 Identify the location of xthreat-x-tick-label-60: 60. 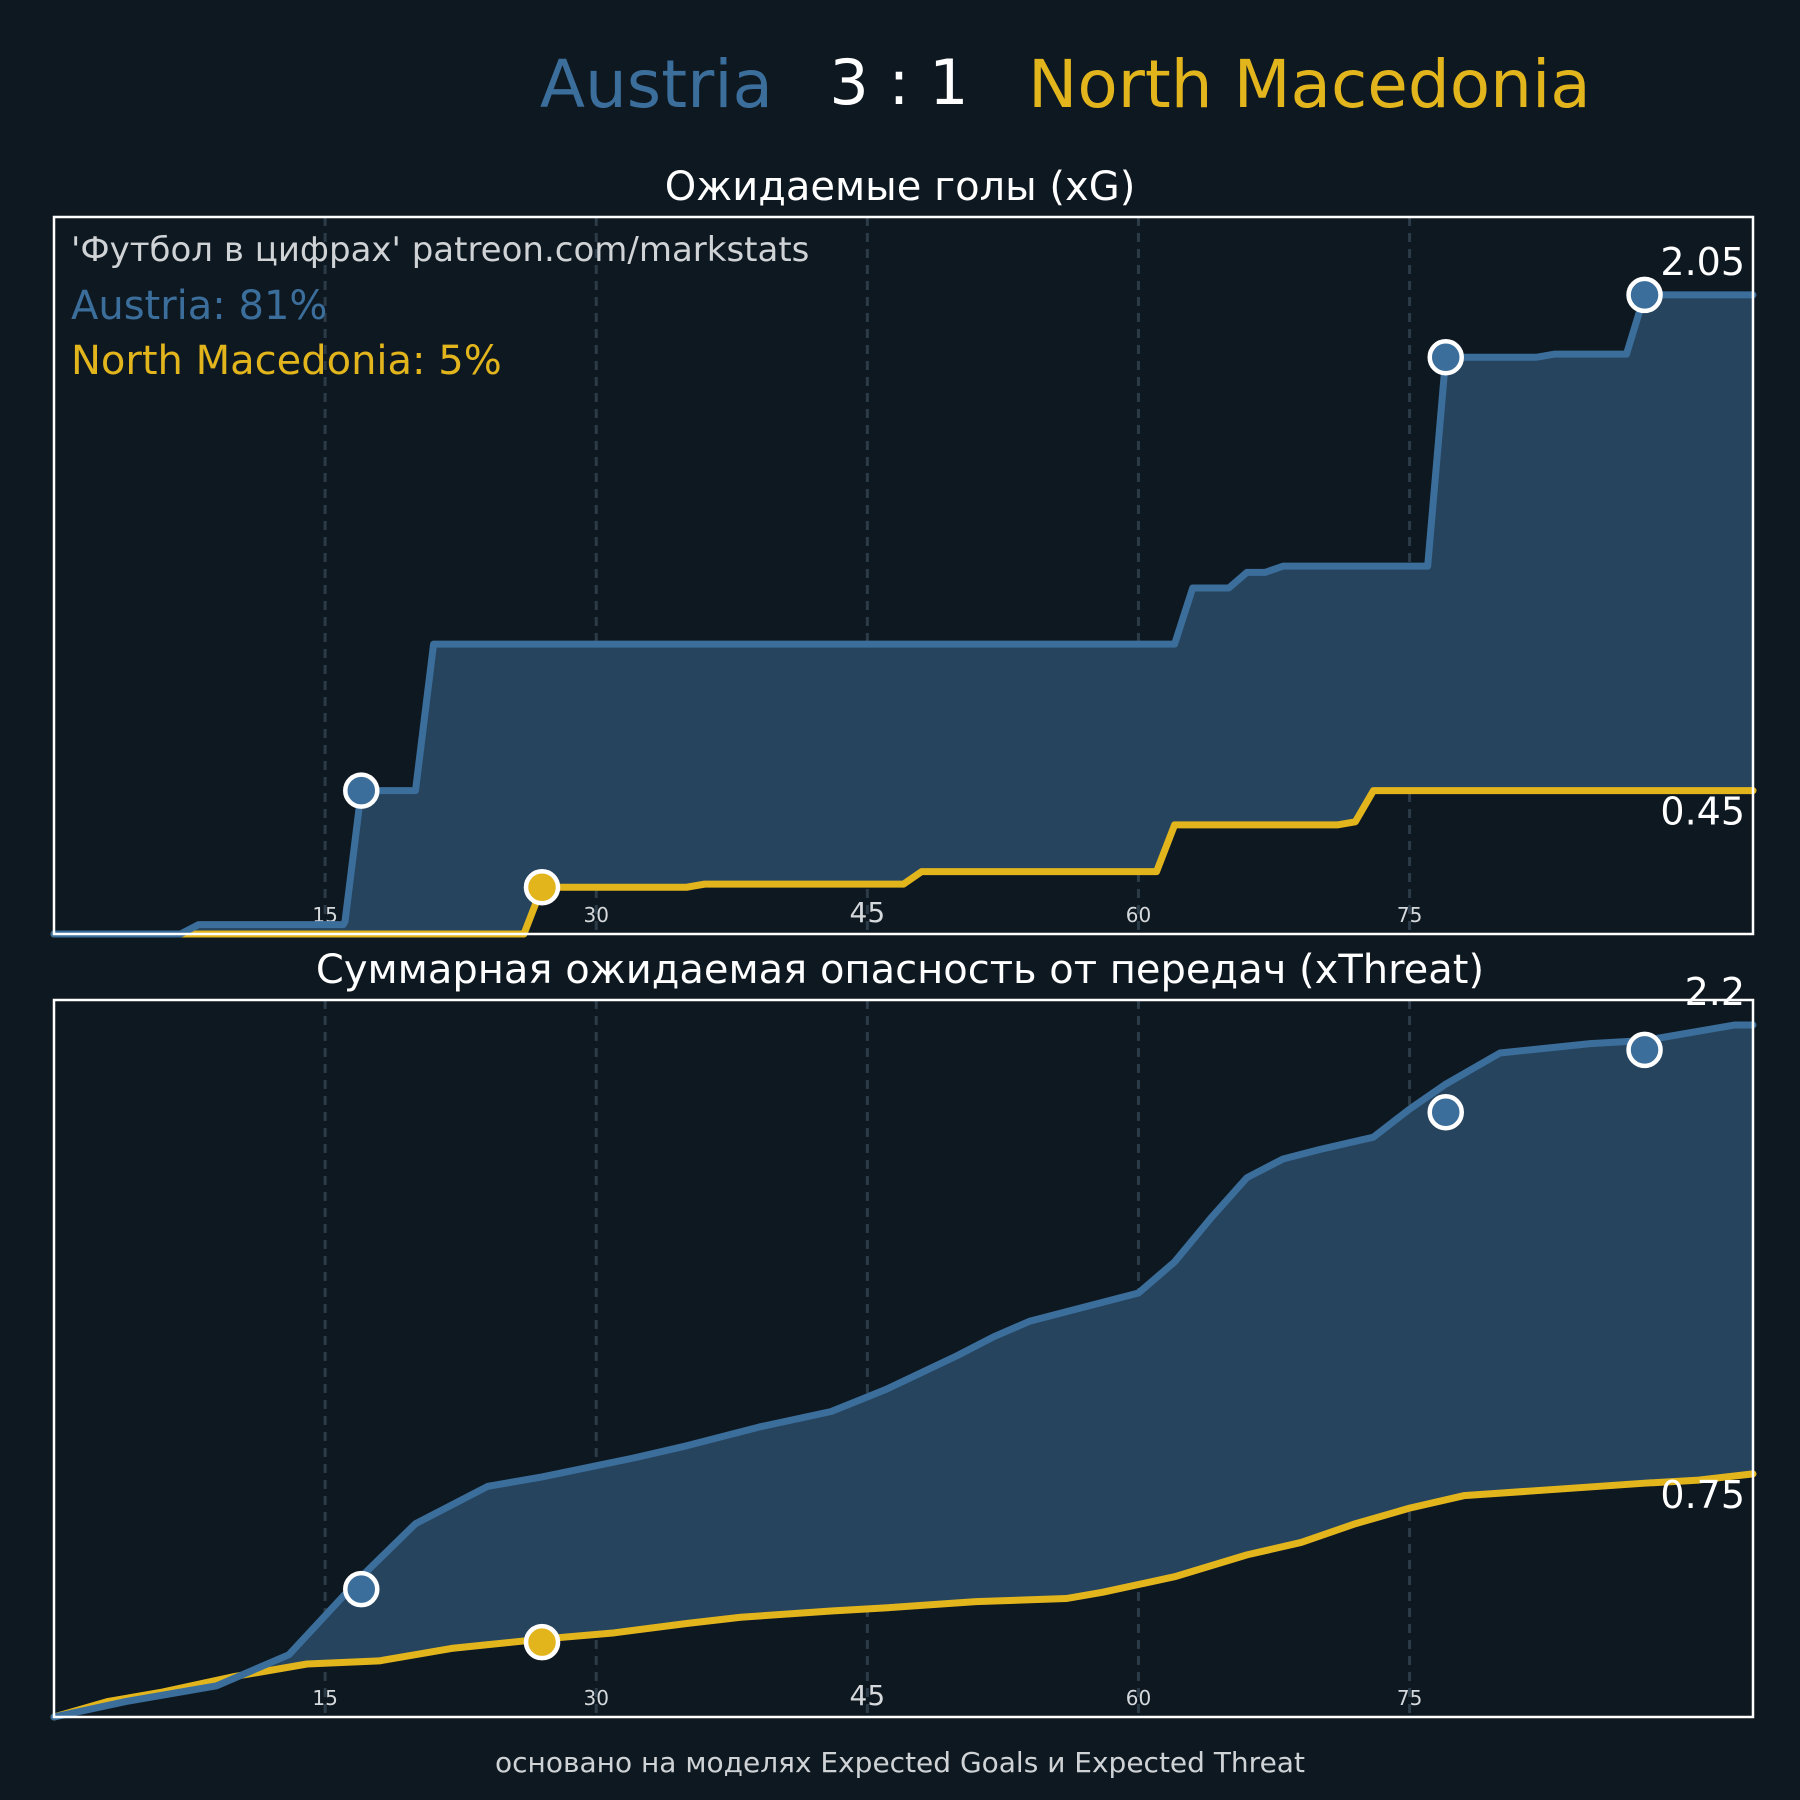
(1138, 1698).